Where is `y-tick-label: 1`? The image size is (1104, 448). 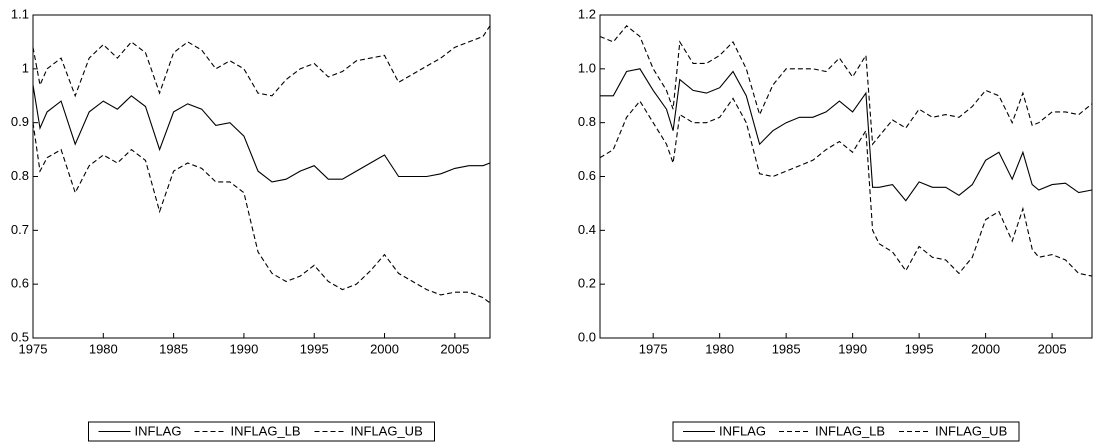 y-tick-label: 1 is located at coordinates (25, 67).